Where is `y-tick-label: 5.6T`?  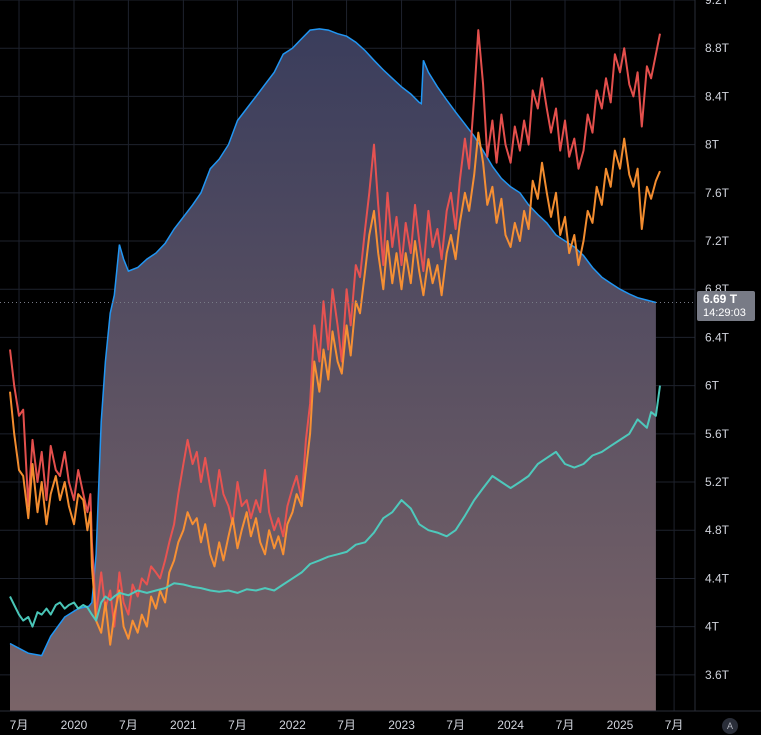
y-tick-label: 5.6T is located at coordinates (717, 434).